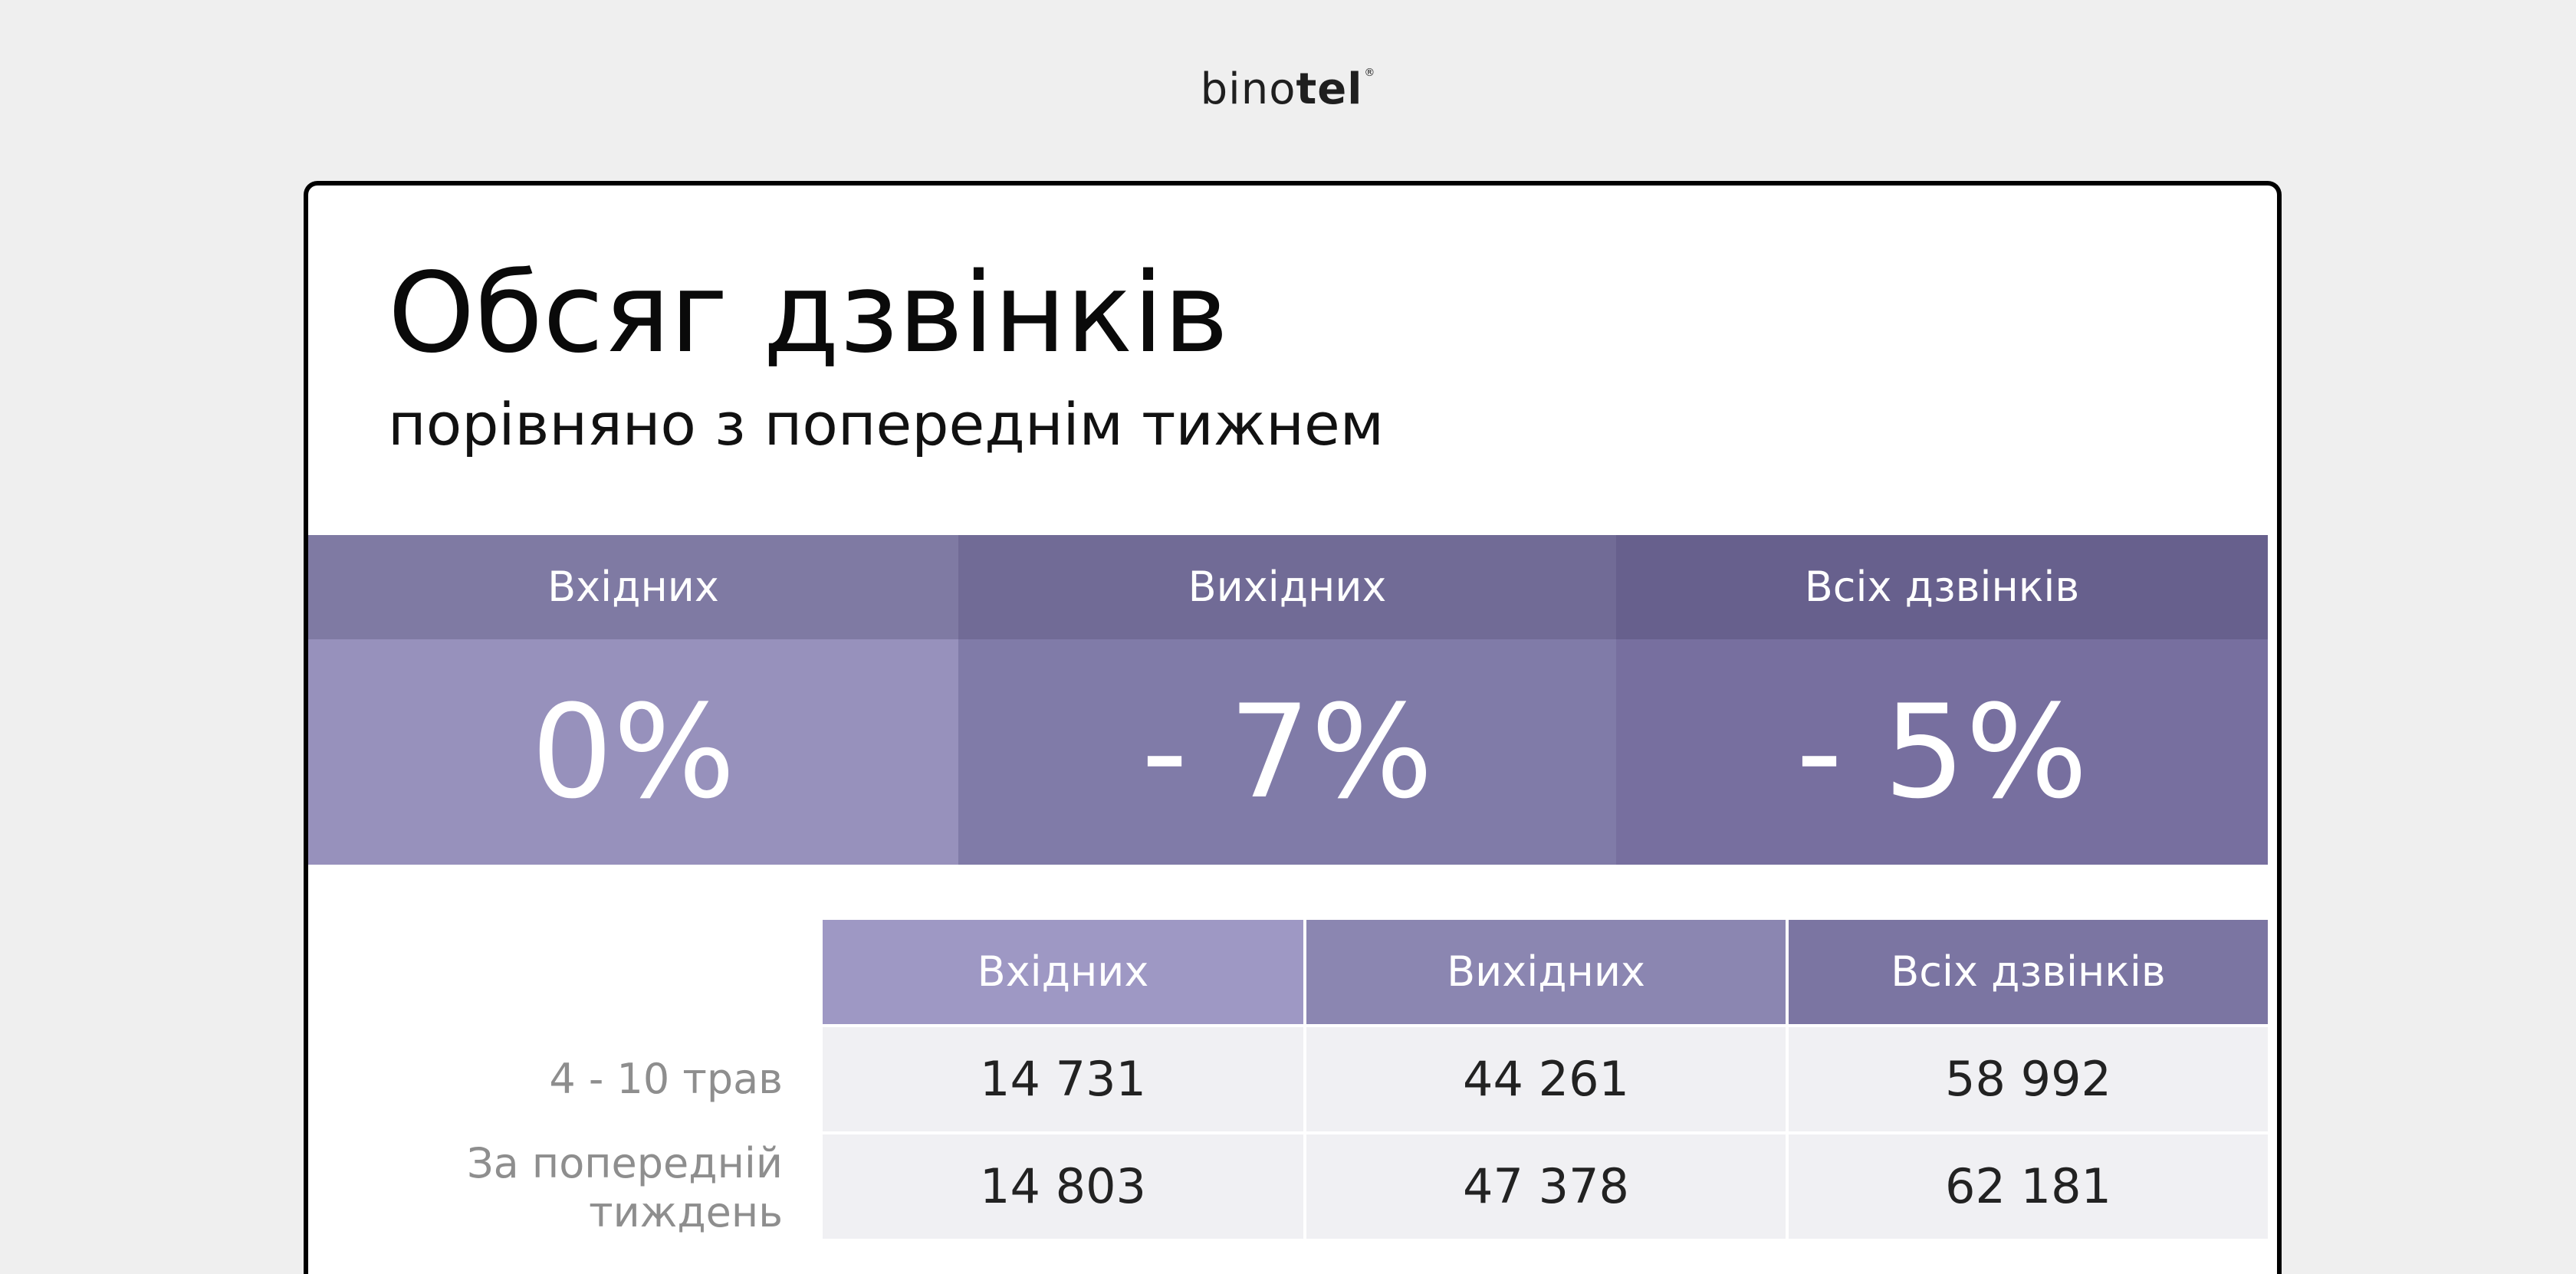 The width and height of the screenshot is (2576, 1274). What do you see at coordinates (686, 1212) in the screenshot?
I see `row-label-line-2: тиждень` at bounding box center [686, 1212].